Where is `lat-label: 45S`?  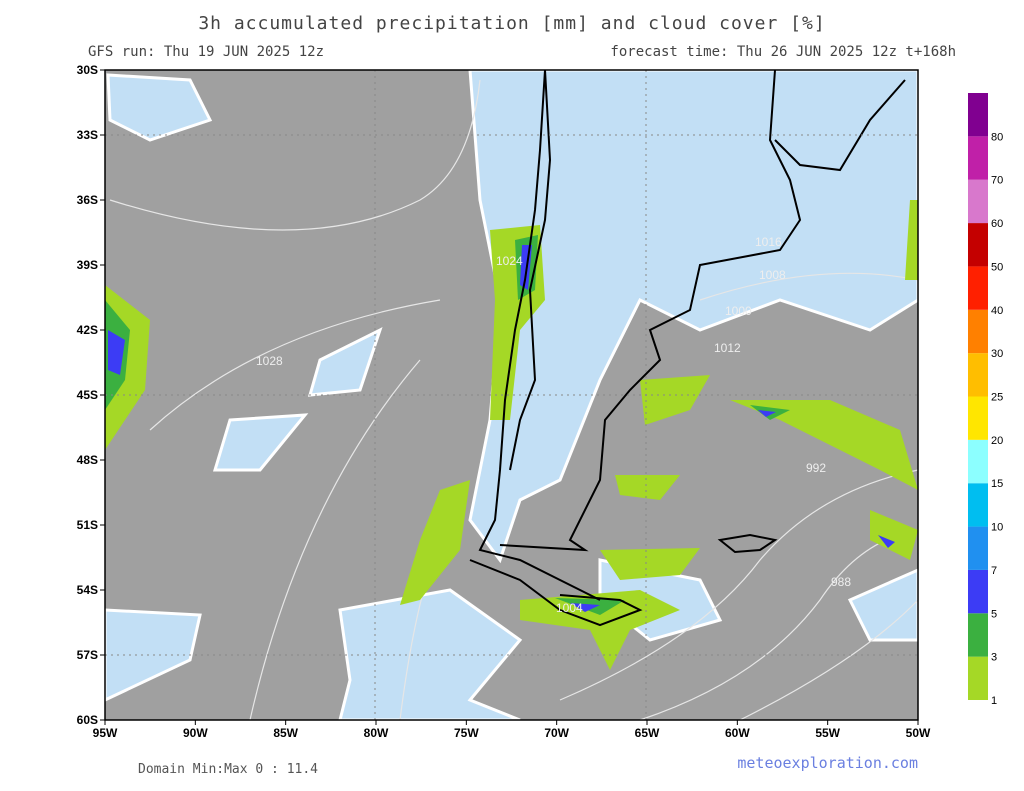
lat-label: 45S is located at coordinates (87, 395).